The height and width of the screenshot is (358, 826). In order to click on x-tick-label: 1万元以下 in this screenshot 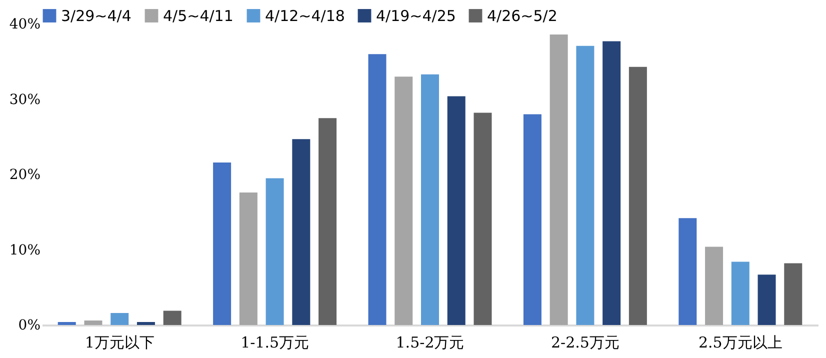, I will do `click(119, 343)`.